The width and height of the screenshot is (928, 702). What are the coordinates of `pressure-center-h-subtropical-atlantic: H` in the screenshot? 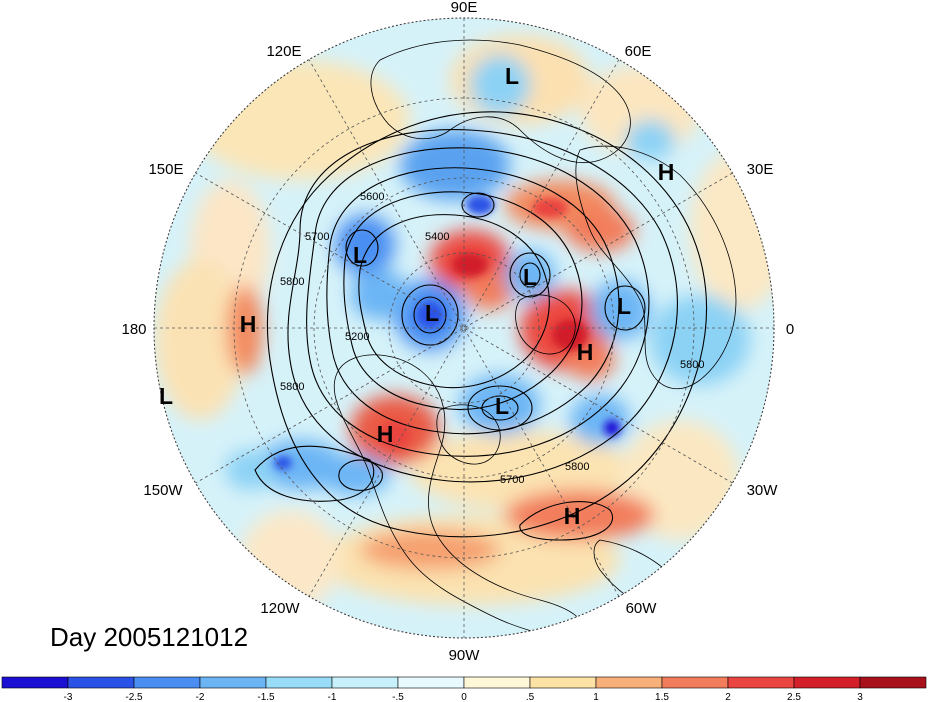 It's located at (572, 516).